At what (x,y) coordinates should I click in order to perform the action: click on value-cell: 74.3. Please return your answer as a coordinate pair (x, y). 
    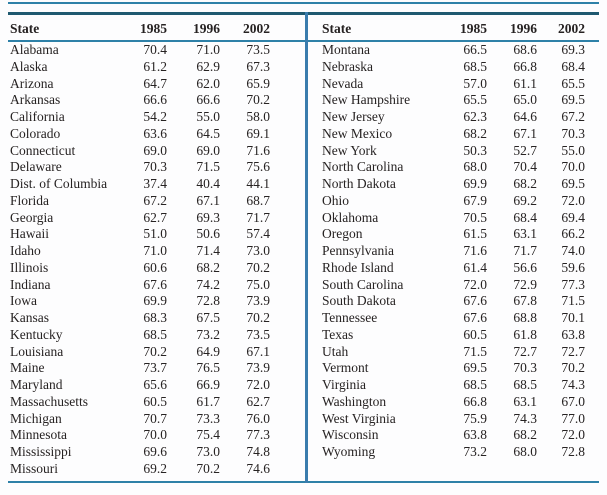
    Looking at the image, I should click on (573, 384).